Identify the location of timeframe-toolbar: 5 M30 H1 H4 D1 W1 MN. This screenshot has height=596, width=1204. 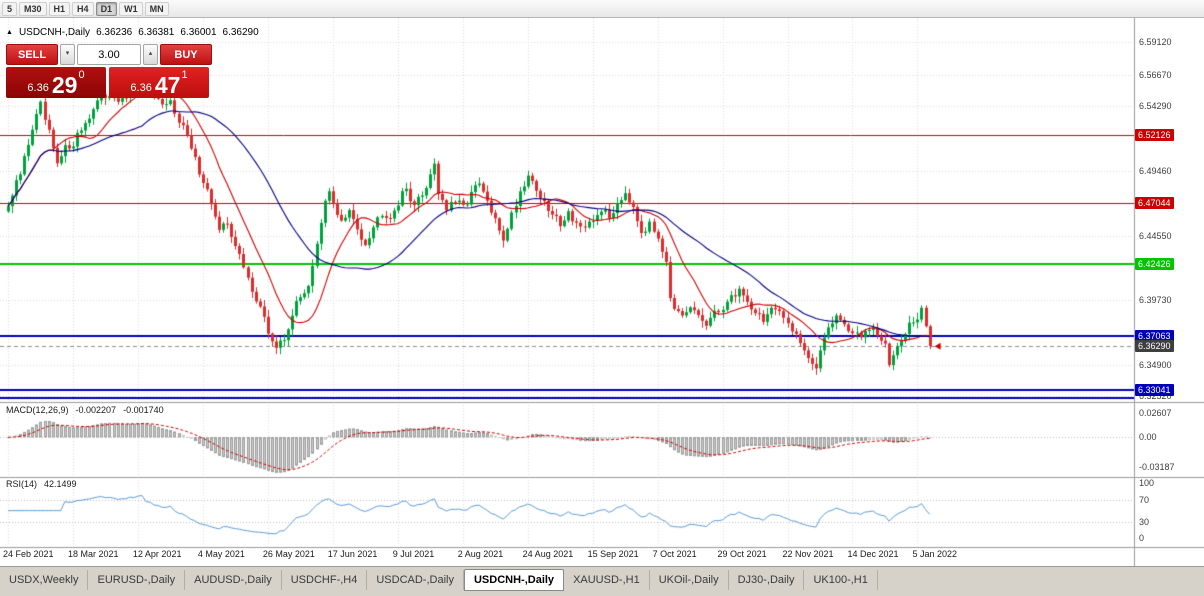
(602, 9).